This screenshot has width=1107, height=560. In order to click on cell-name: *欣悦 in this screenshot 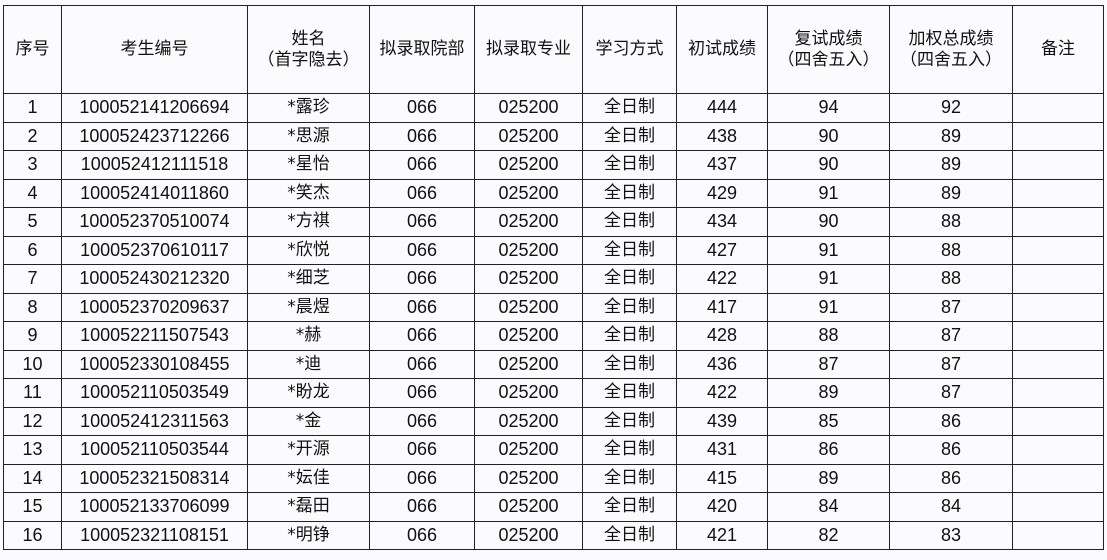, I will do `click(308, 250)`.